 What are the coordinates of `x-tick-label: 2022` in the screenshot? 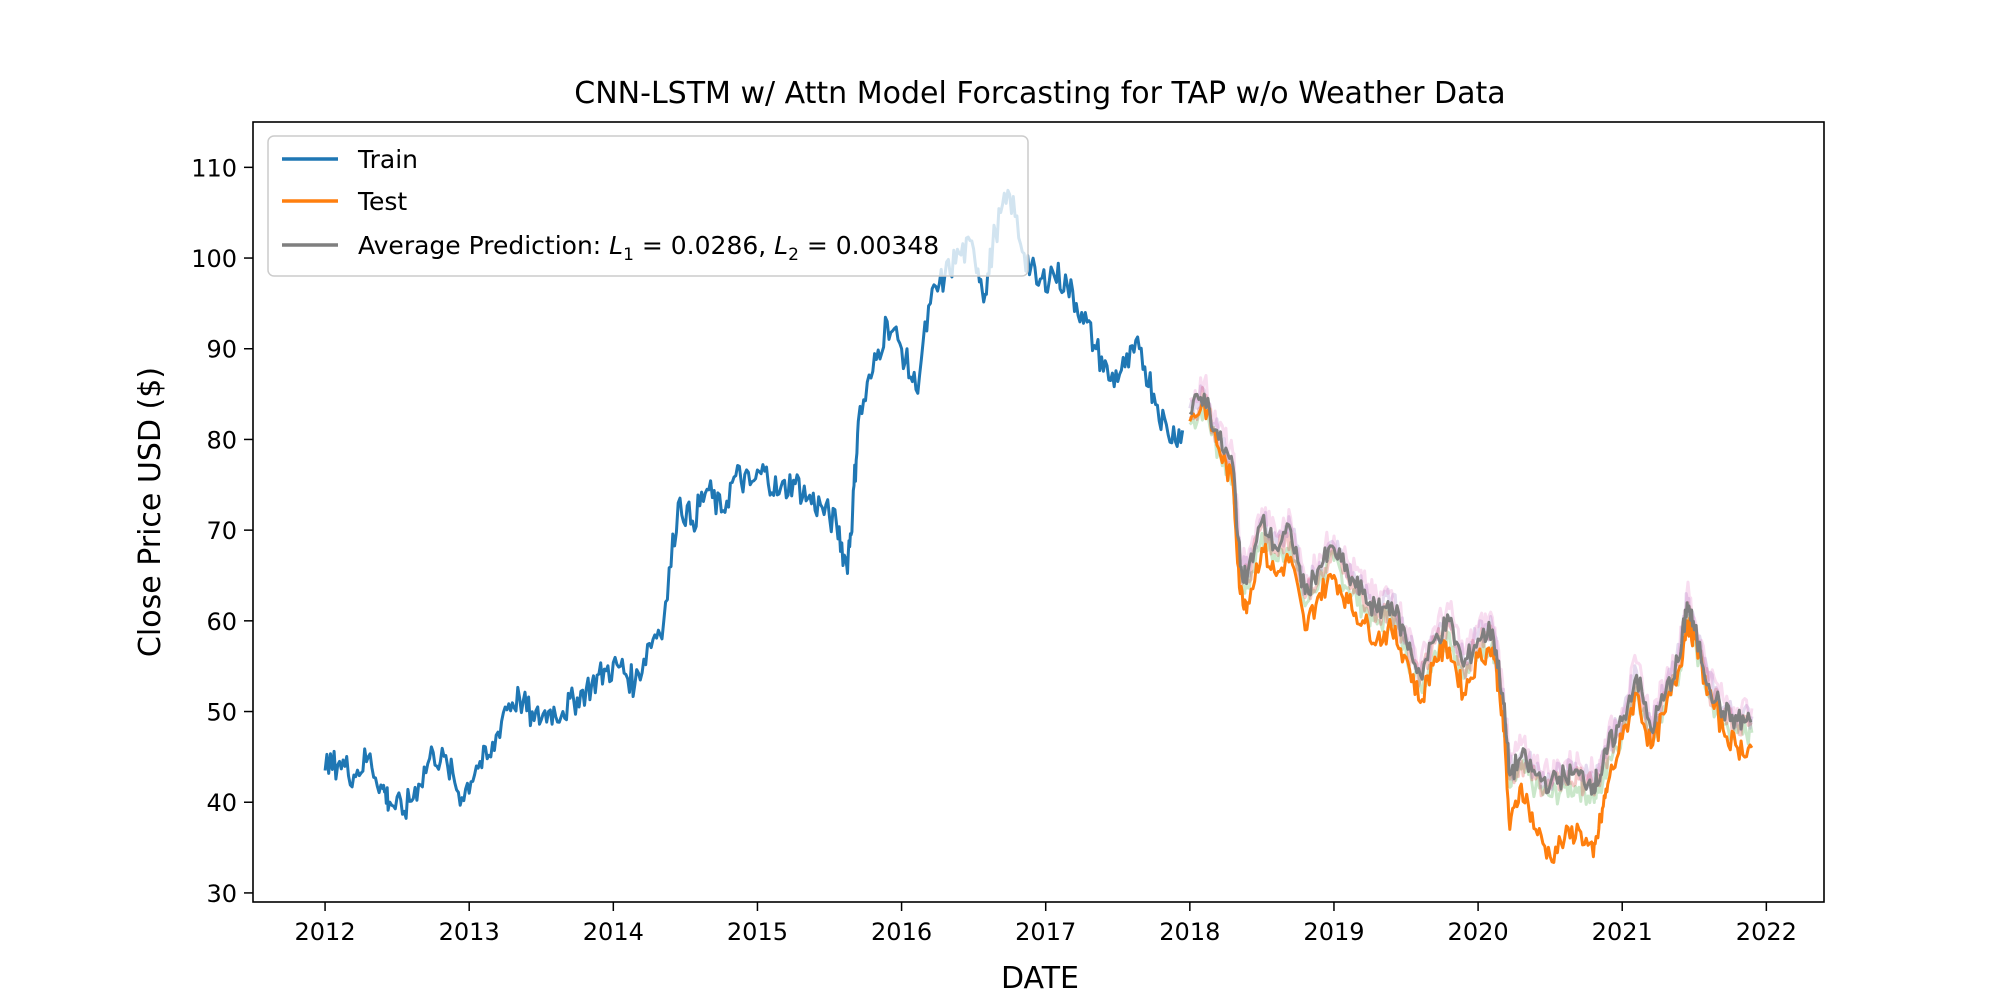 It's located at (1766, 932).